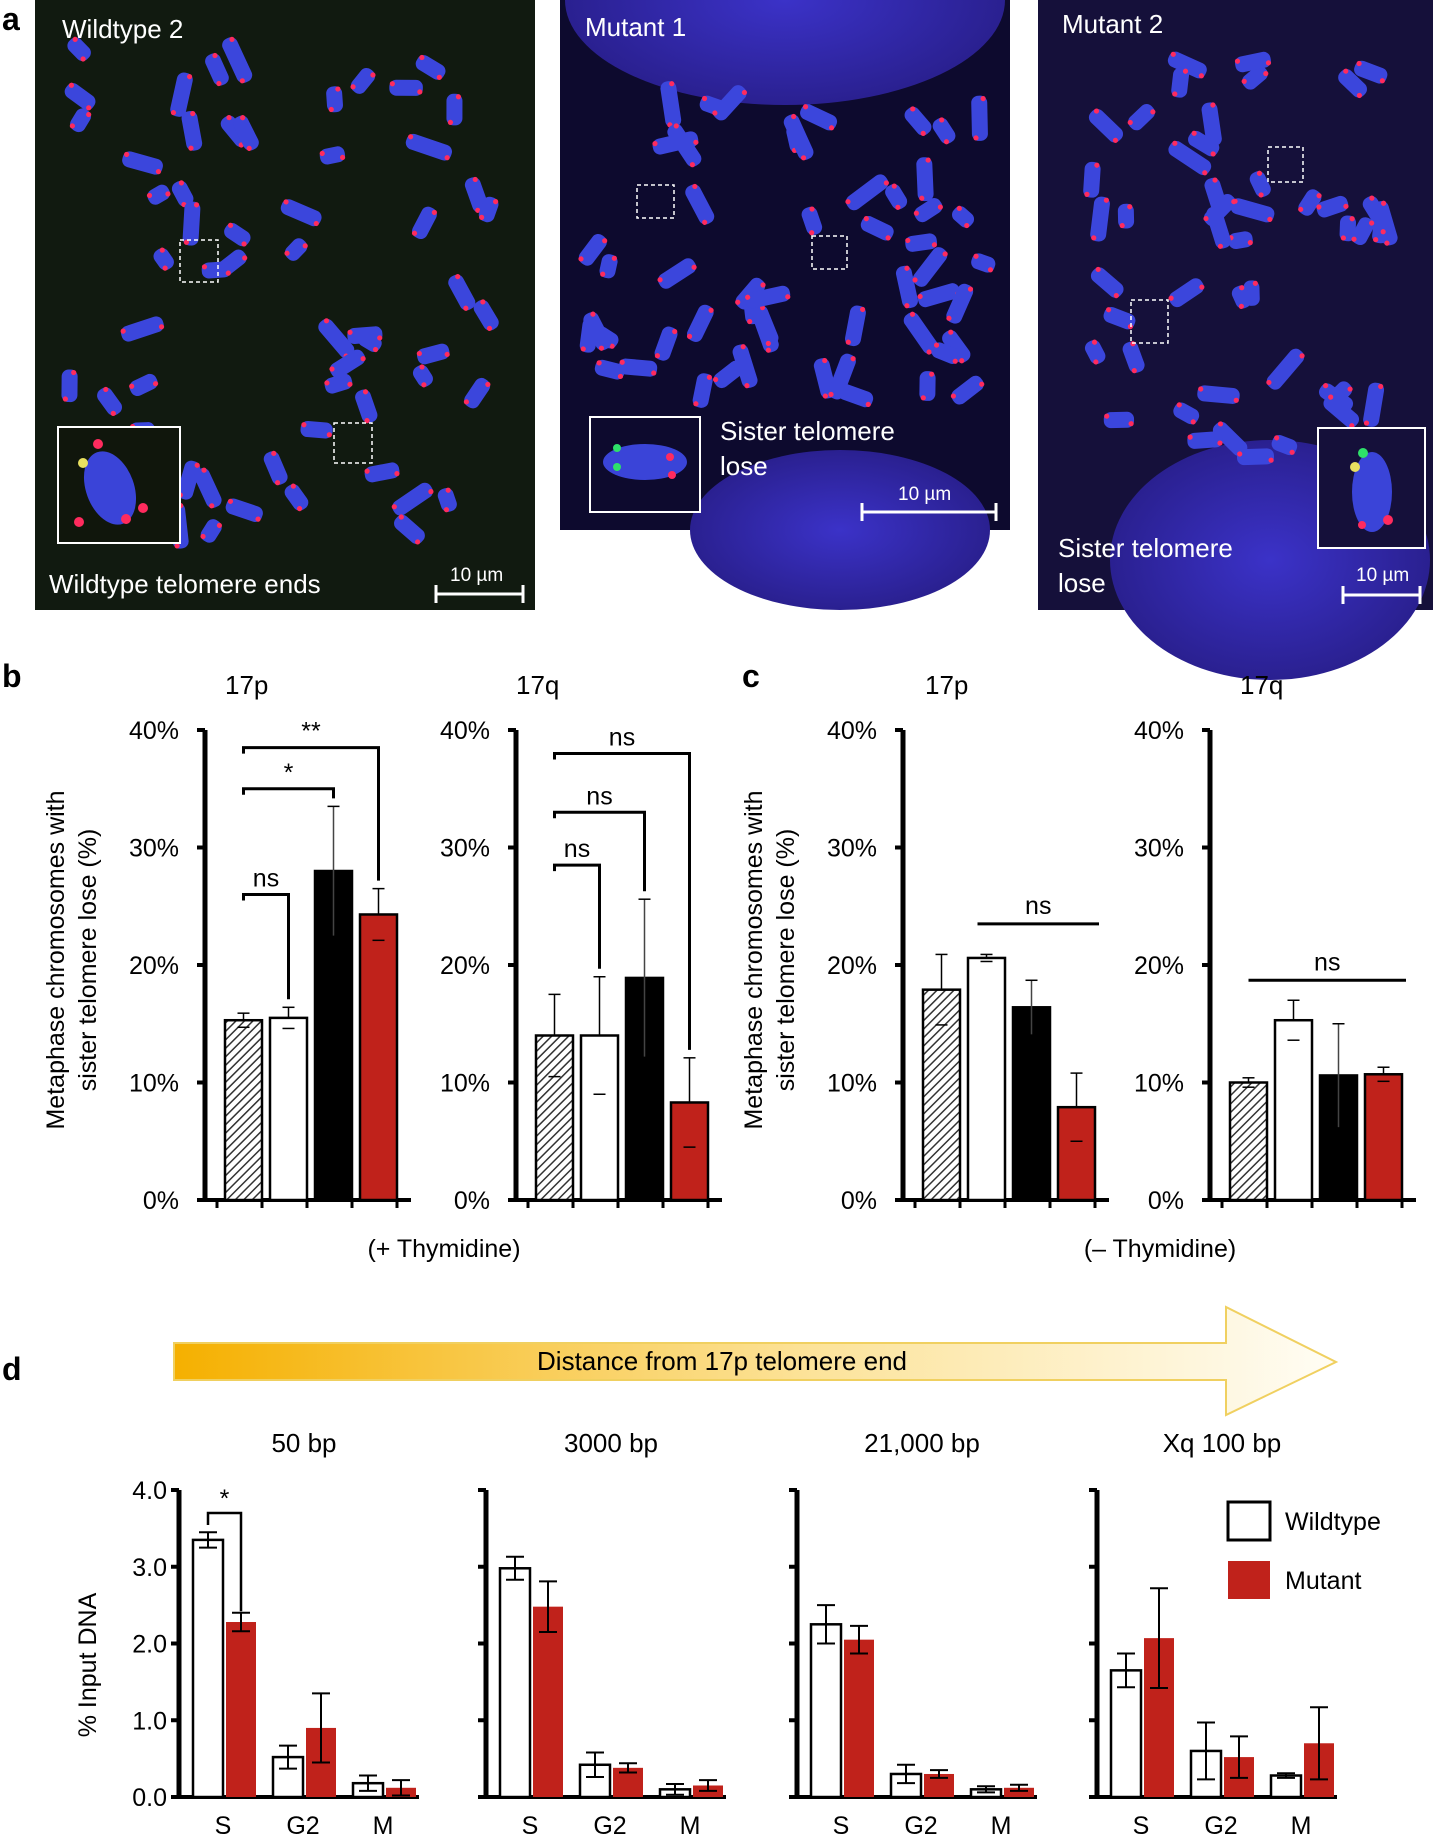 This screenshot has width=1440, height=1838. What do you see at coordinates (161, 1201) in the screenshot?
I see `y-tick-label: 0%` at bounding box center [161, 1201].